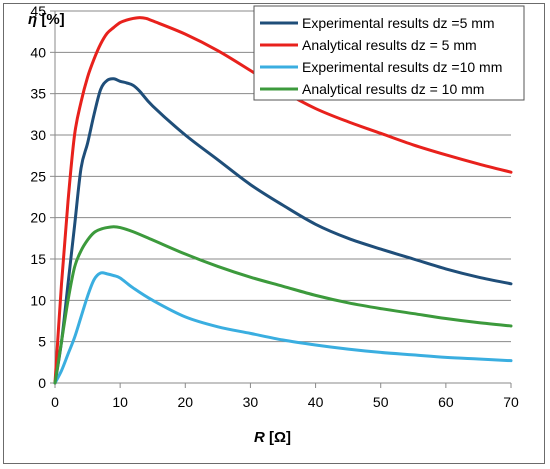  What do you see at coordinates (38, 94) in the screenshot?
I see `y-tick-label: 35` at bounding box center [38, 94].